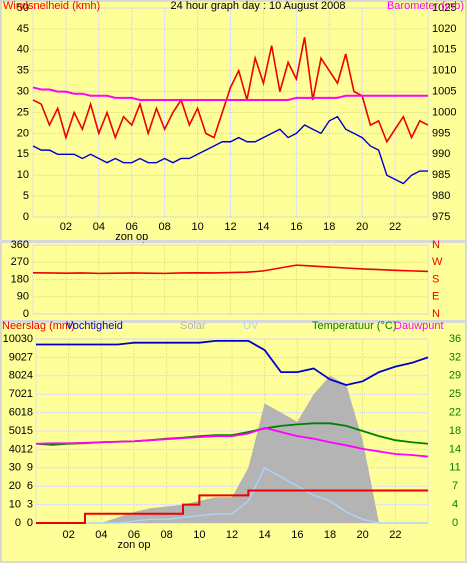  Describe the element at coordinates (455, 505) in the screenshot. I see `y2-tick-label: 4` at that location.